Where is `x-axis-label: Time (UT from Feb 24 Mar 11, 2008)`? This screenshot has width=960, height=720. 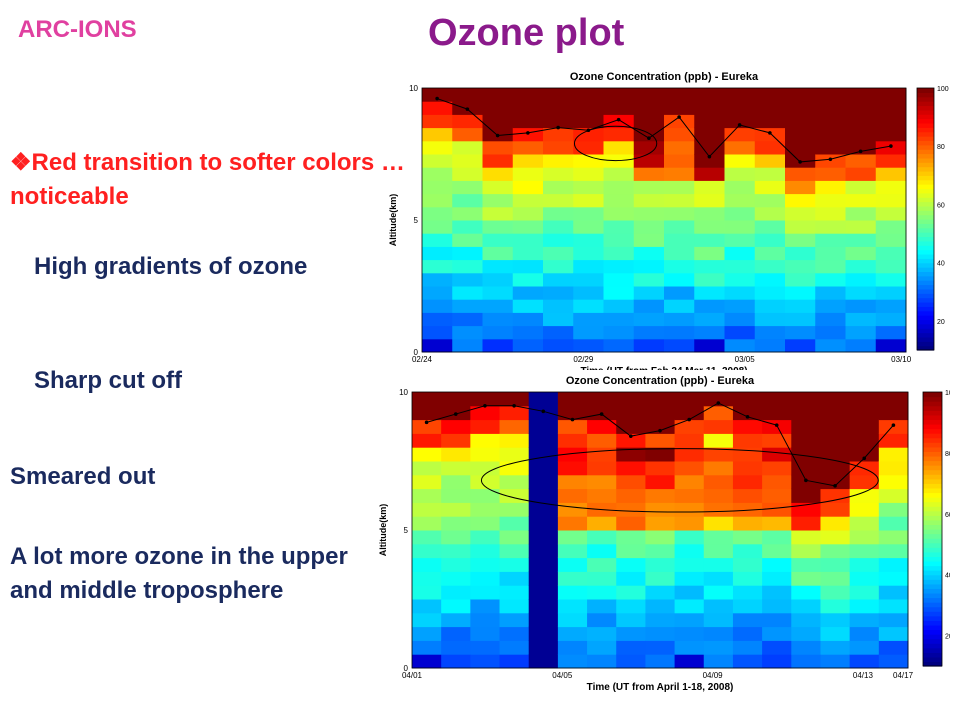
x-axis-label: Time (UT from Feb 24 Mar 11, 2008) is located at coordinates (663, 368).